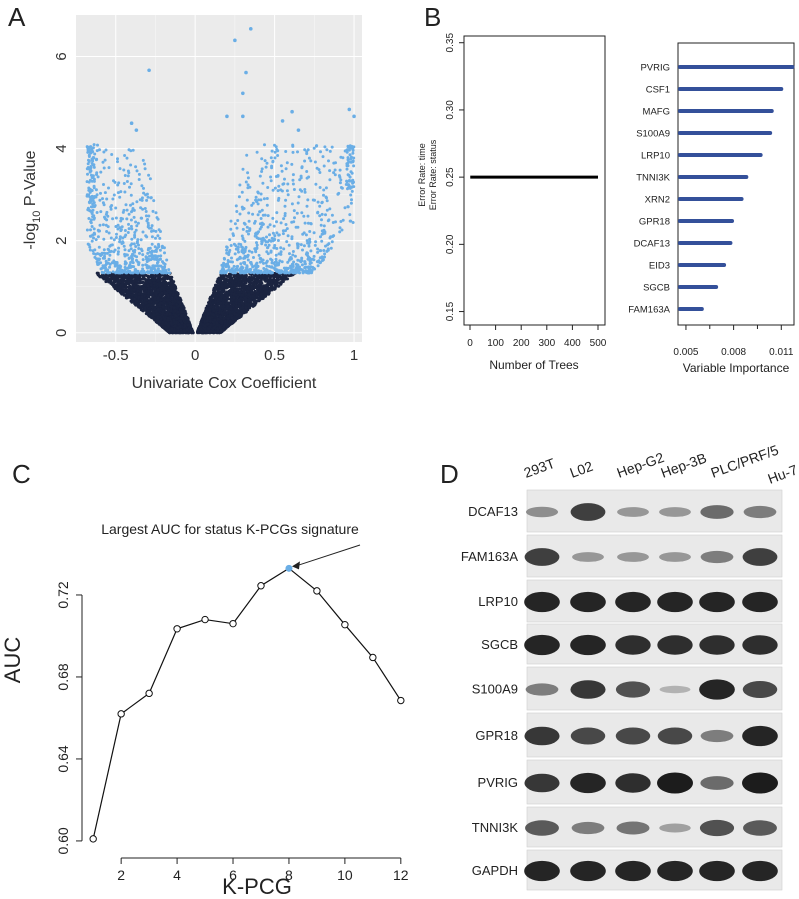 The height and width of the screenshot is (899, 799). I want to click on panel-letter-a: A, so click(17, 17).